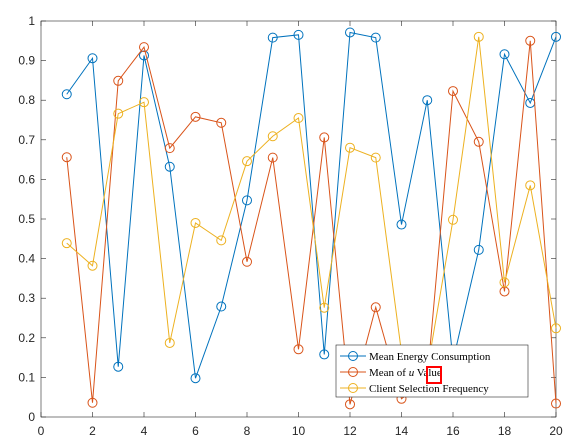 This screenshot has width=575, height=447. What do you see at coordinates (430, 357) in the screenshot?
I see `legend-label: Mean Energy Consumption` at bounding box center [430, 357].